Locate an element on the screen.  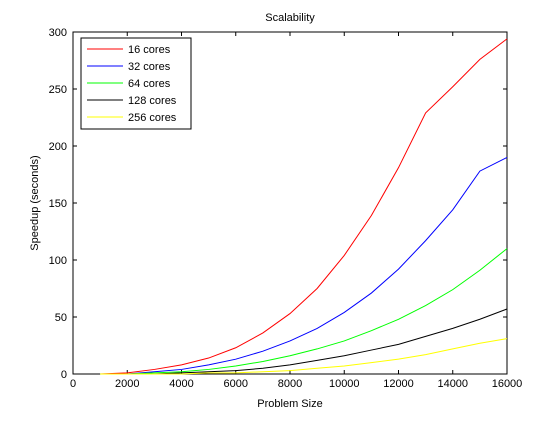
x-axis-label: Problem Size is located at coordinates (289, 404).